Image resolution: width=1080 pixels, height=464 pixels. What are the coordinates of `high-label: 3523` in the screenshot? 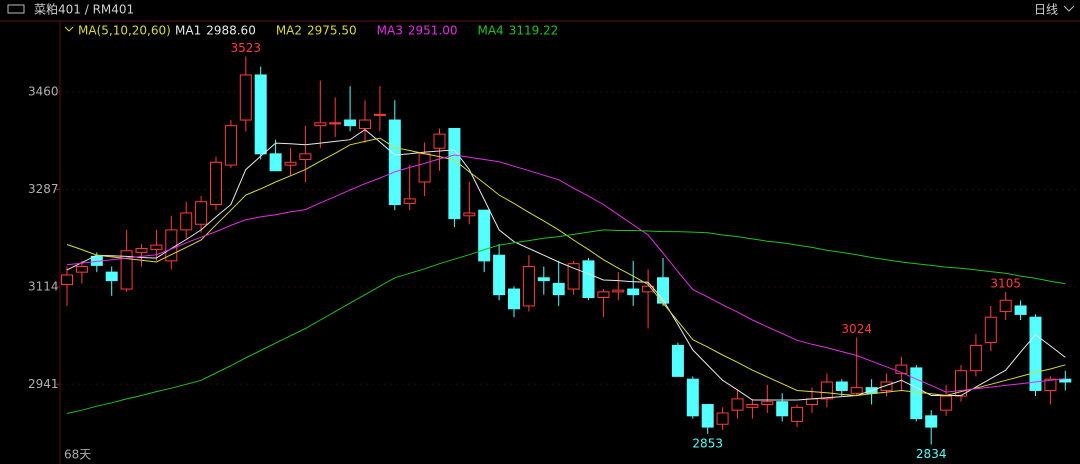 It's located at (246, 48).